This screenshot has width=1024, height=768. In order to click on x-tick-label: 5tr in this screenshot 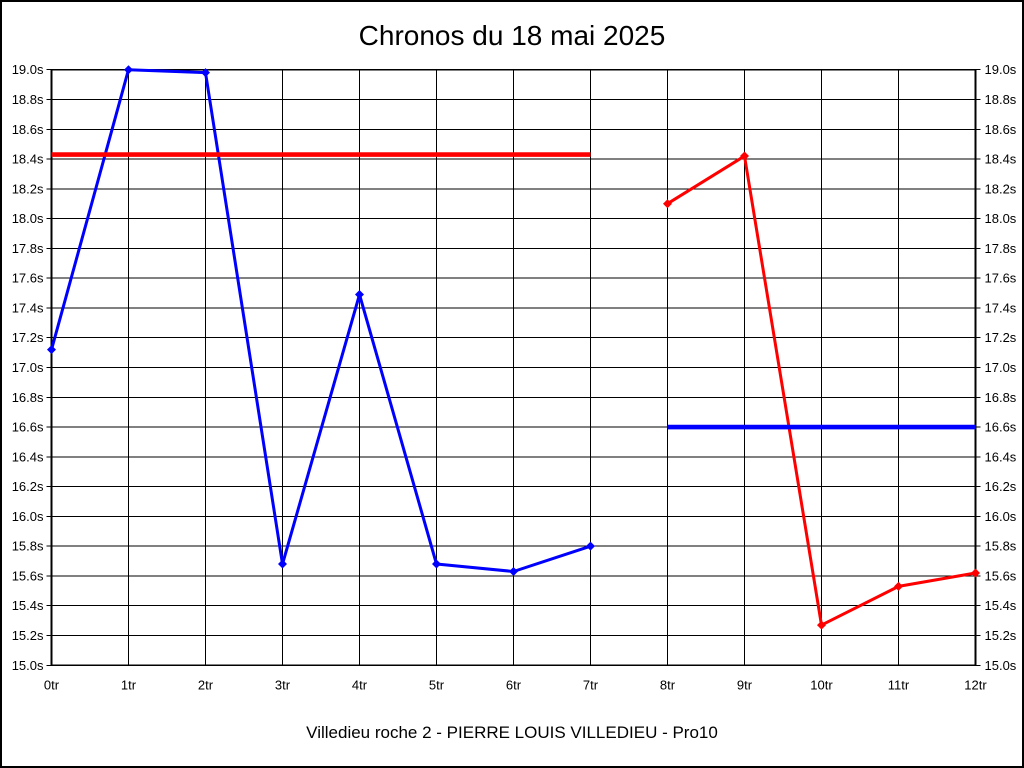, I will do `click(437, 684)`.